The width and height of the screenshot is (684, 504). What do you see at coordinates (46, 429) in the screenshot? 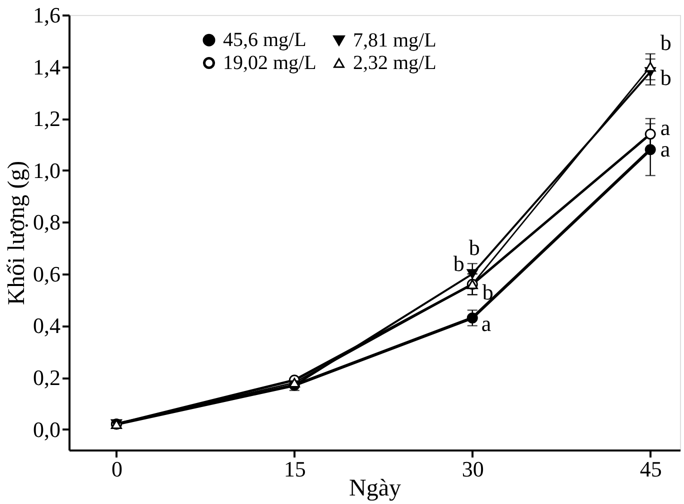
I see `y-tick-label: 0,0` at bounding box center [46, 429].